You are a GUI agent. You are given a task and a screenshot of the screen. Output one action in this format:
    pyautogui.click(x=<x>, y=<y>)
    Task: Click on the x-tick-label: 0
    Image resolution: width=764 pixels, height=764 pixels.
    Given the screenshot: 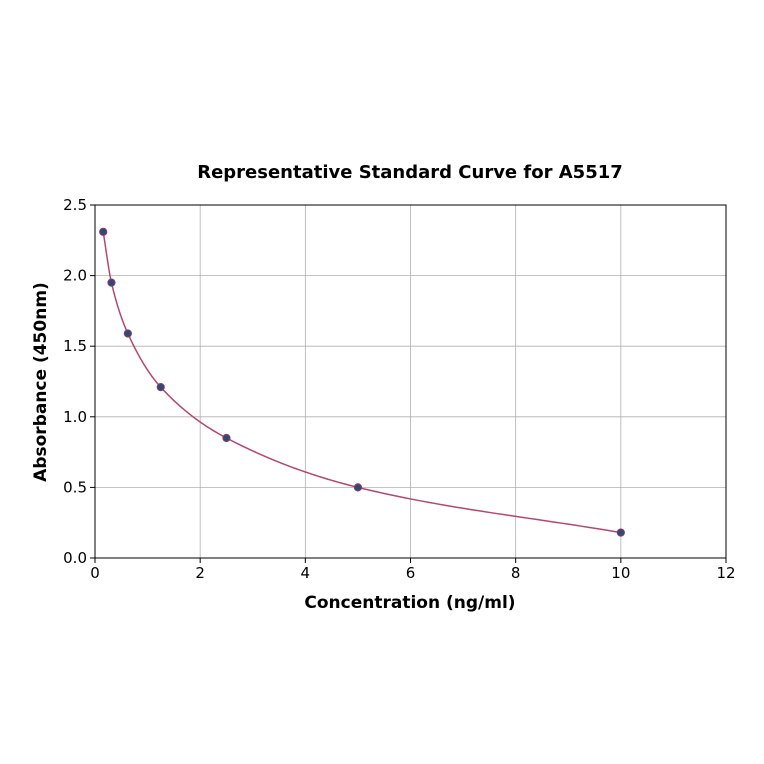 What is the action you would take?
    pyautogui.click(x=95, y=573)
    